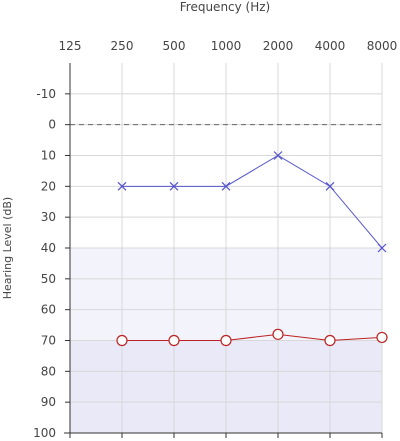 The image size is (400, 441). What do you see at coordinates (174, 46) in the screenshot?
I see `x-tick-label-500: 500` at bounding box center [174, 46].